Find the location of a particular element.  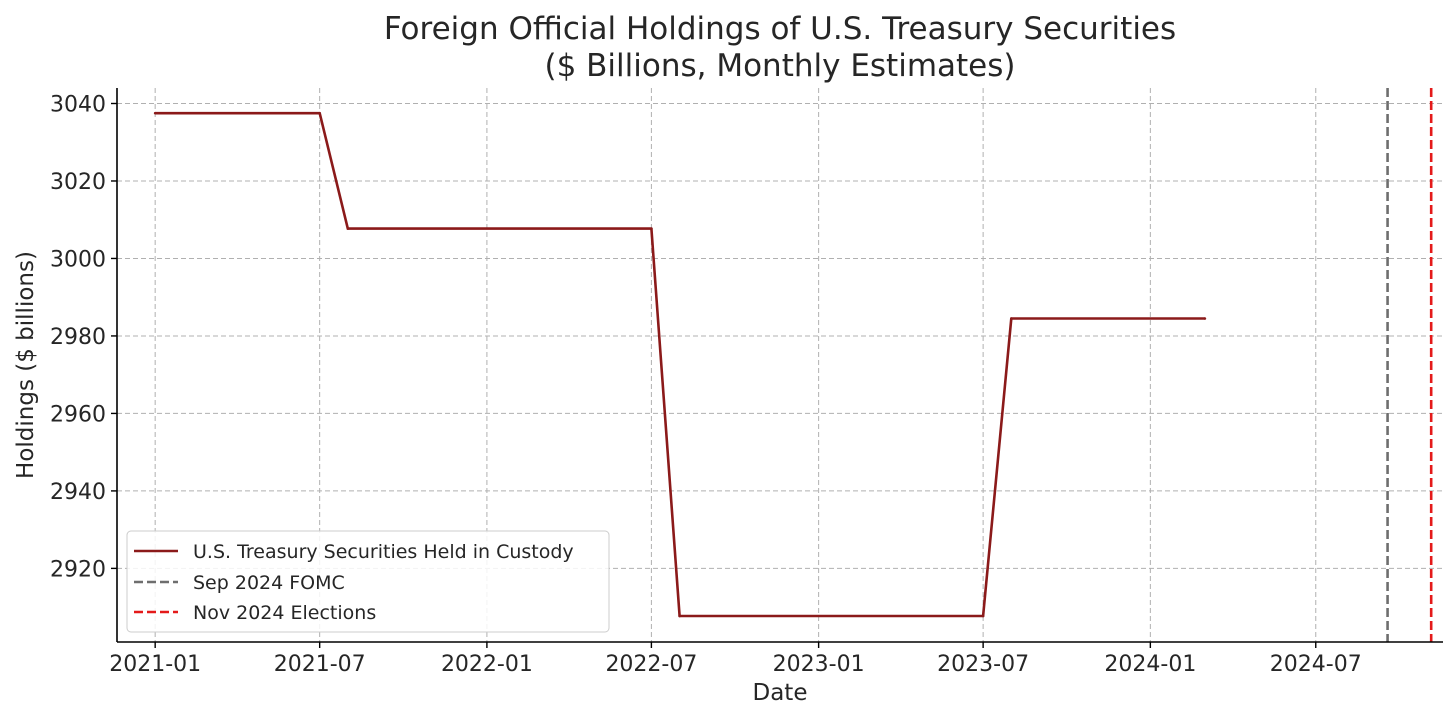

x-tick-label: 2021-01 is located at coordinates (155, 664).